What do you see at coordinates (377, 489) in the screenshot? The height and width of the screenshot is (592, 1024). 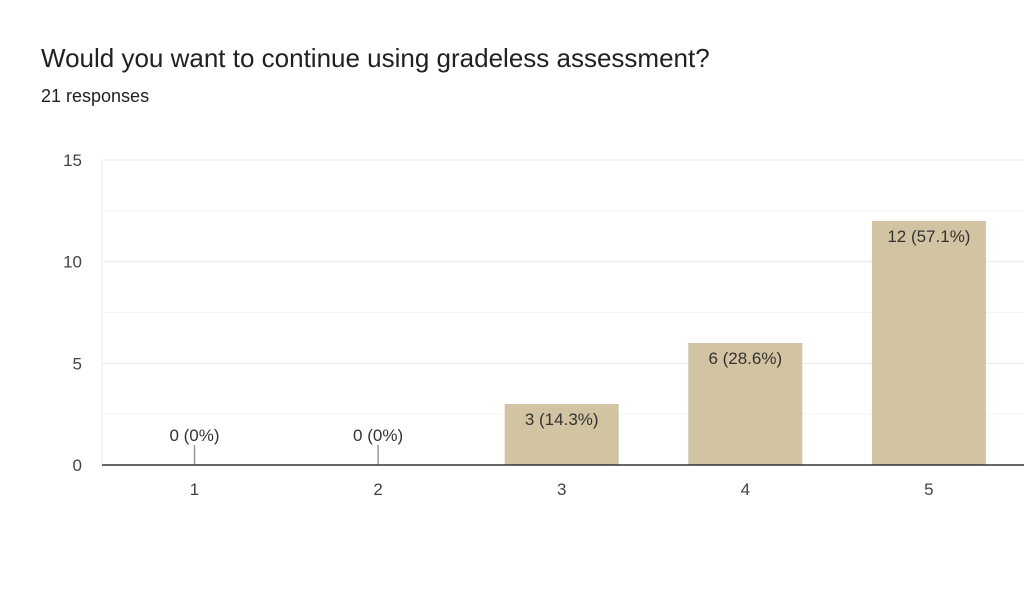 I see `x-tick-label: 2` at bounding box center [377, 489].